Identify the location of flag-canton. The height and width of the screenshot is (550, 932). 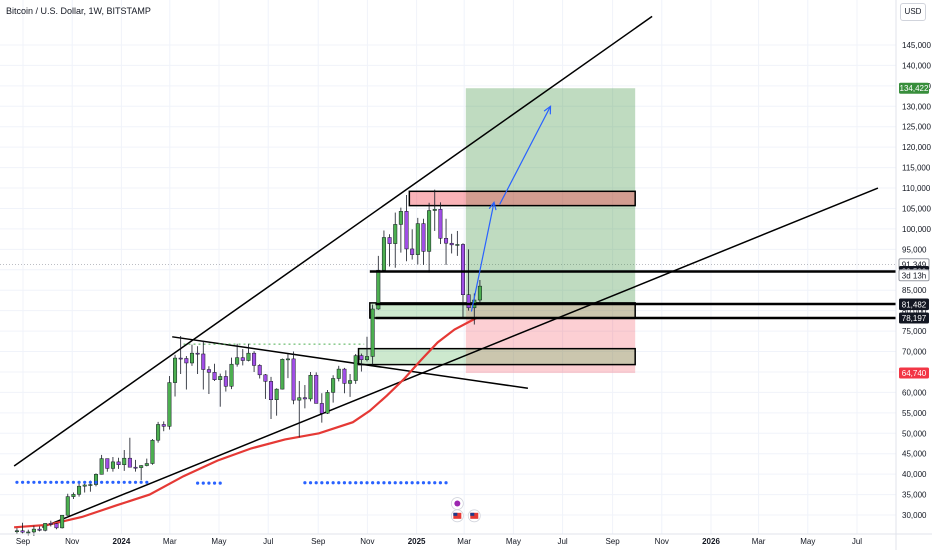
(472, 514).